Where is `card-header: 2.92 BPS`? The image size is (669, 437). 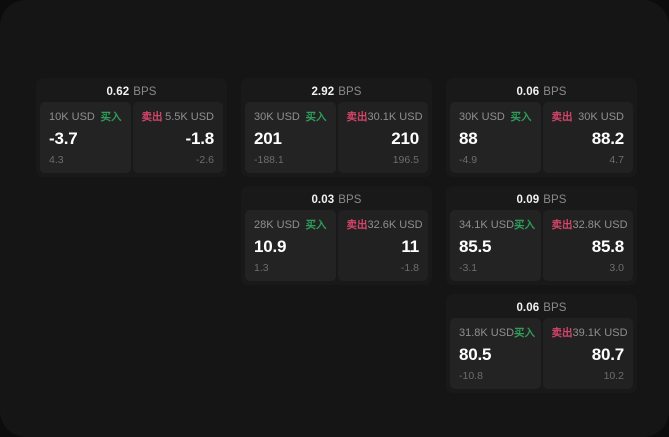 card-header: 2.92 BPS is located at coordinates (336, 92).